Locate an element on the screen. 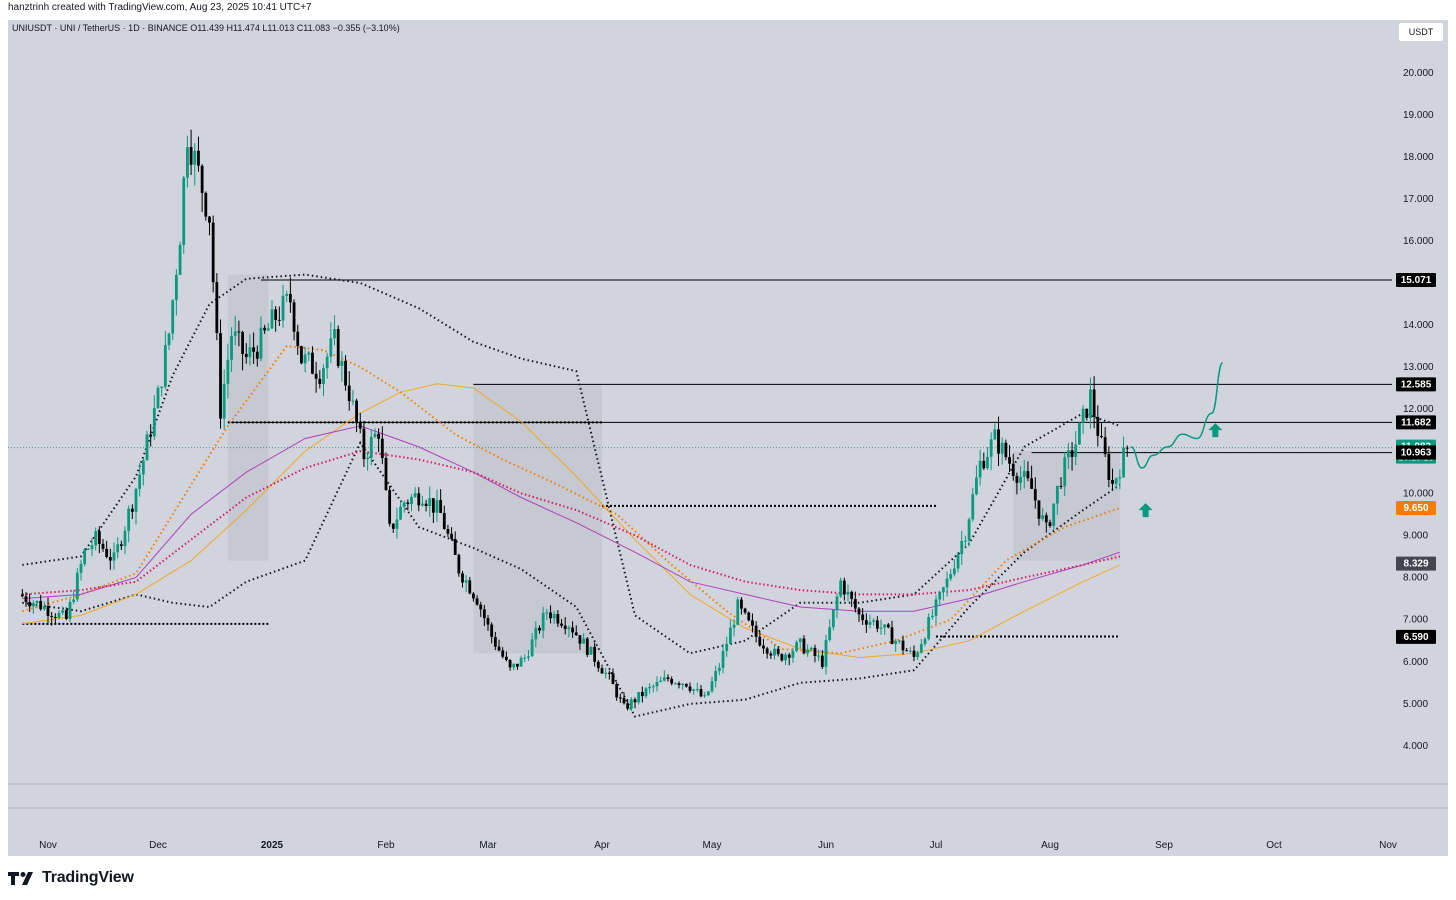 This screenshot has height=900, width=1456. price-label-11.682: 11.682 is located at coordinates (1416, 422).